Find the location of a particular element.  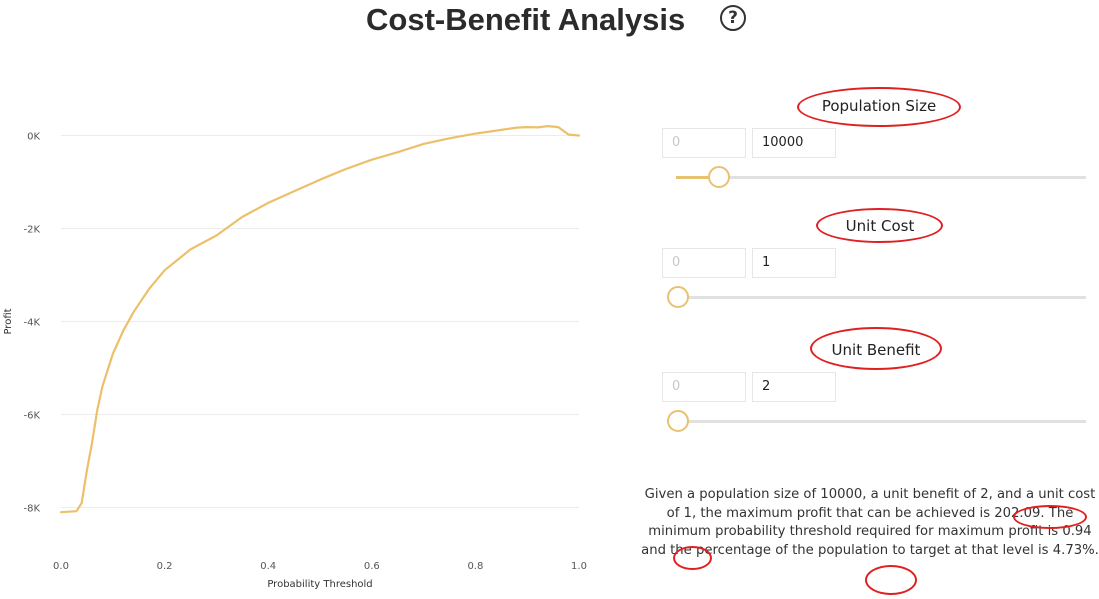

x-tick-label: 0.4 is located at coordinates (268, 566).